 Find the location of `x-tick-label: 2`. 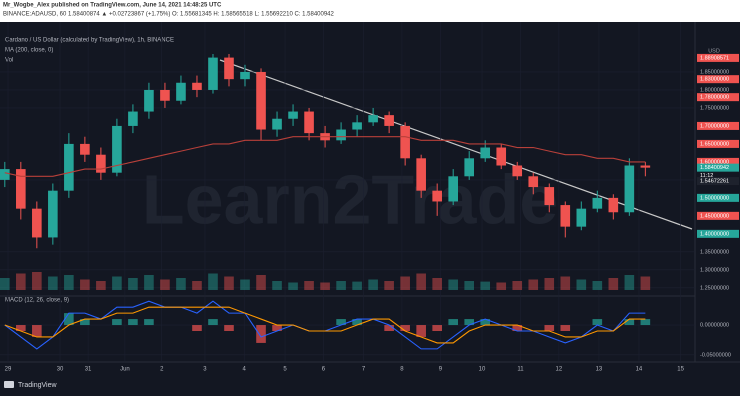

x-tick-label: 2 is located at coordinates (162, 370).